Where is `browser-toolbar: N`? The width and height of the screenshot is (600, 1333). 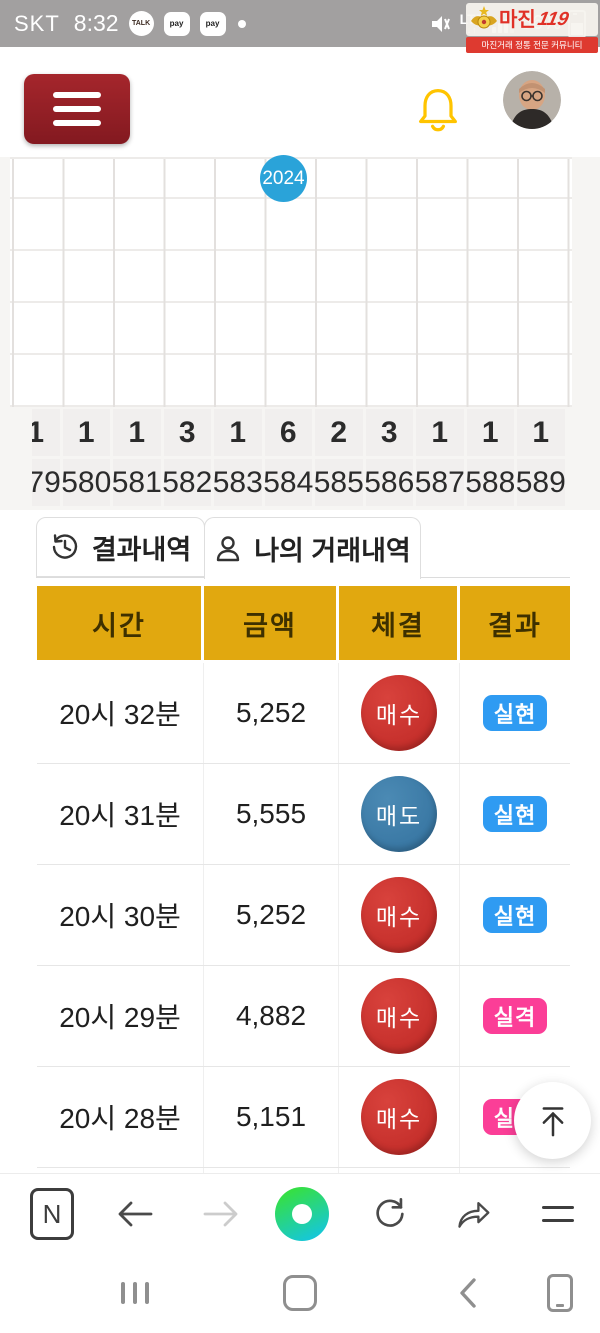 browser-toolbar: N is located at coordinates (300, 1213).